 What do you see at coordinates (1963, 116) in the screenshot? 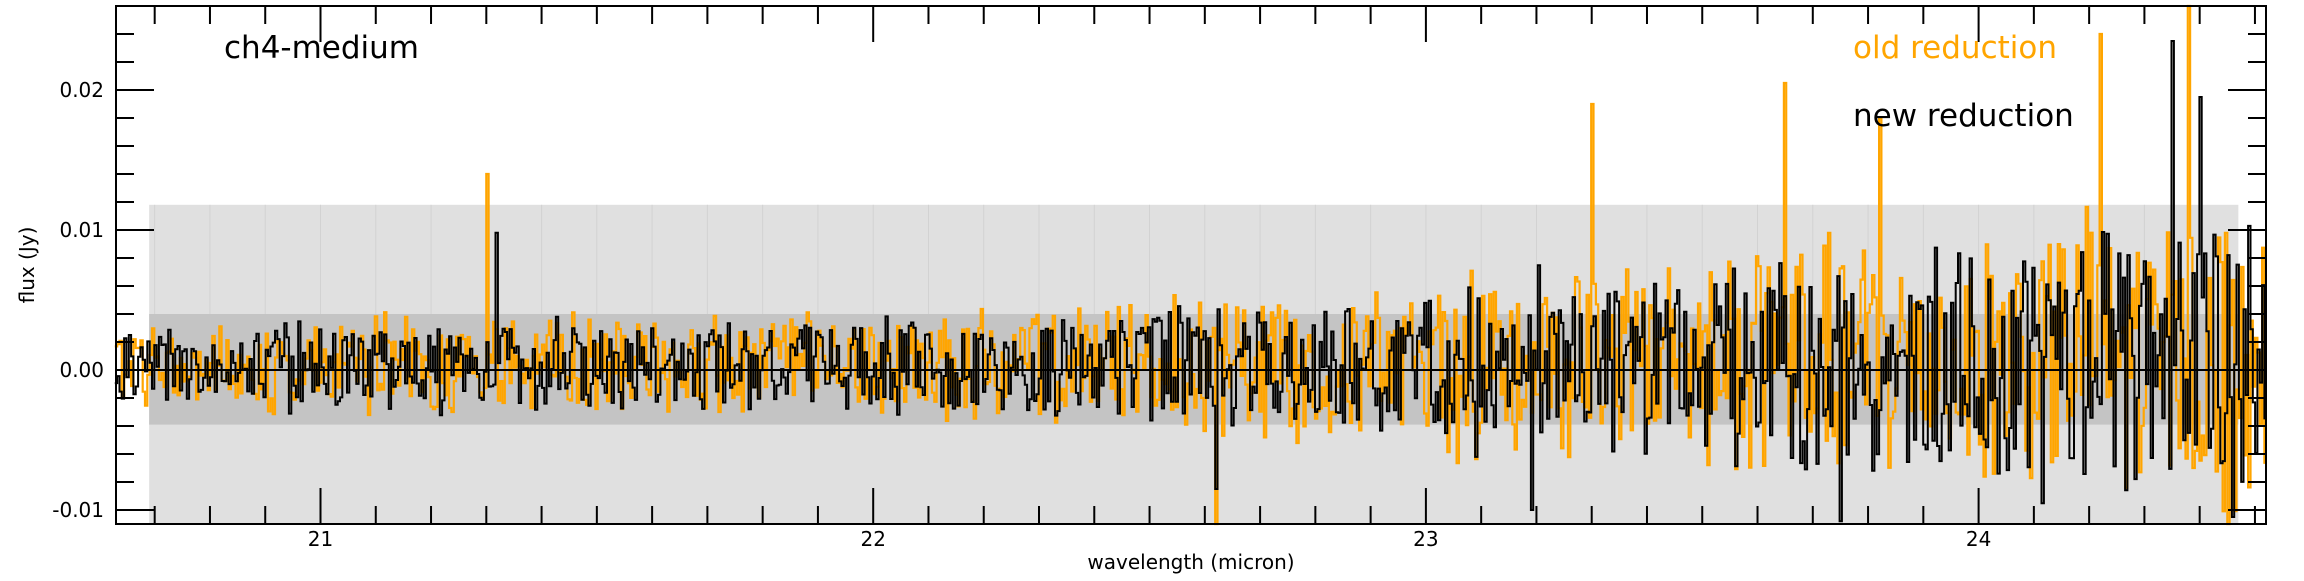
I see `new-reduction-annotation: new reduction` at bounding box center [1963, 116].